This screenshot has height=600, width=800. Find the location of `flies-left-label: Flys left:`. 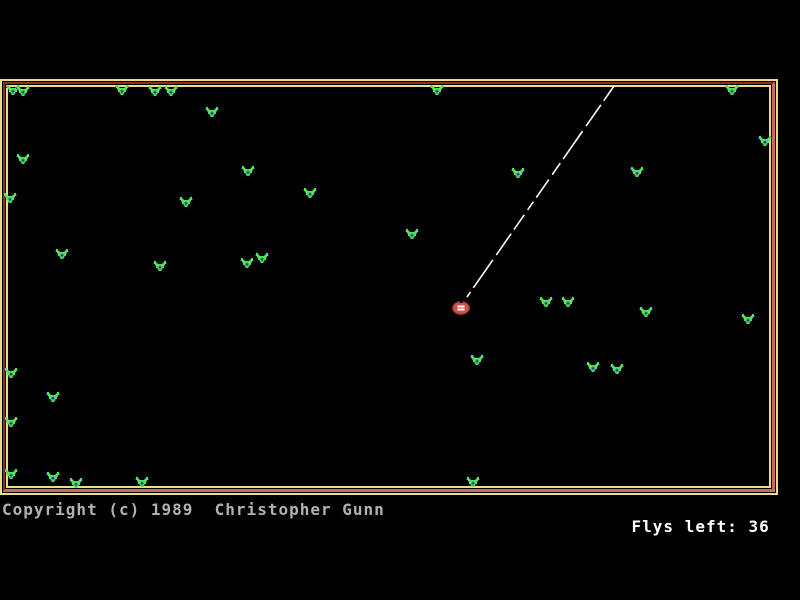

flies-left-label: Flys left: is located at coordinates (684, 526).